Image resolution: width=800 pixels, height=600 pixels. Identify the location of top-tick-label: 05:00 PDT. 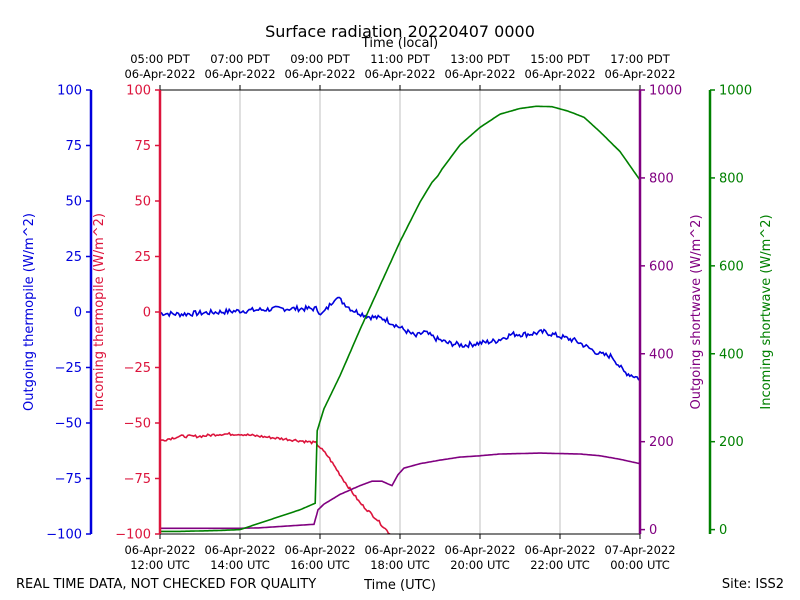
(160, 59).